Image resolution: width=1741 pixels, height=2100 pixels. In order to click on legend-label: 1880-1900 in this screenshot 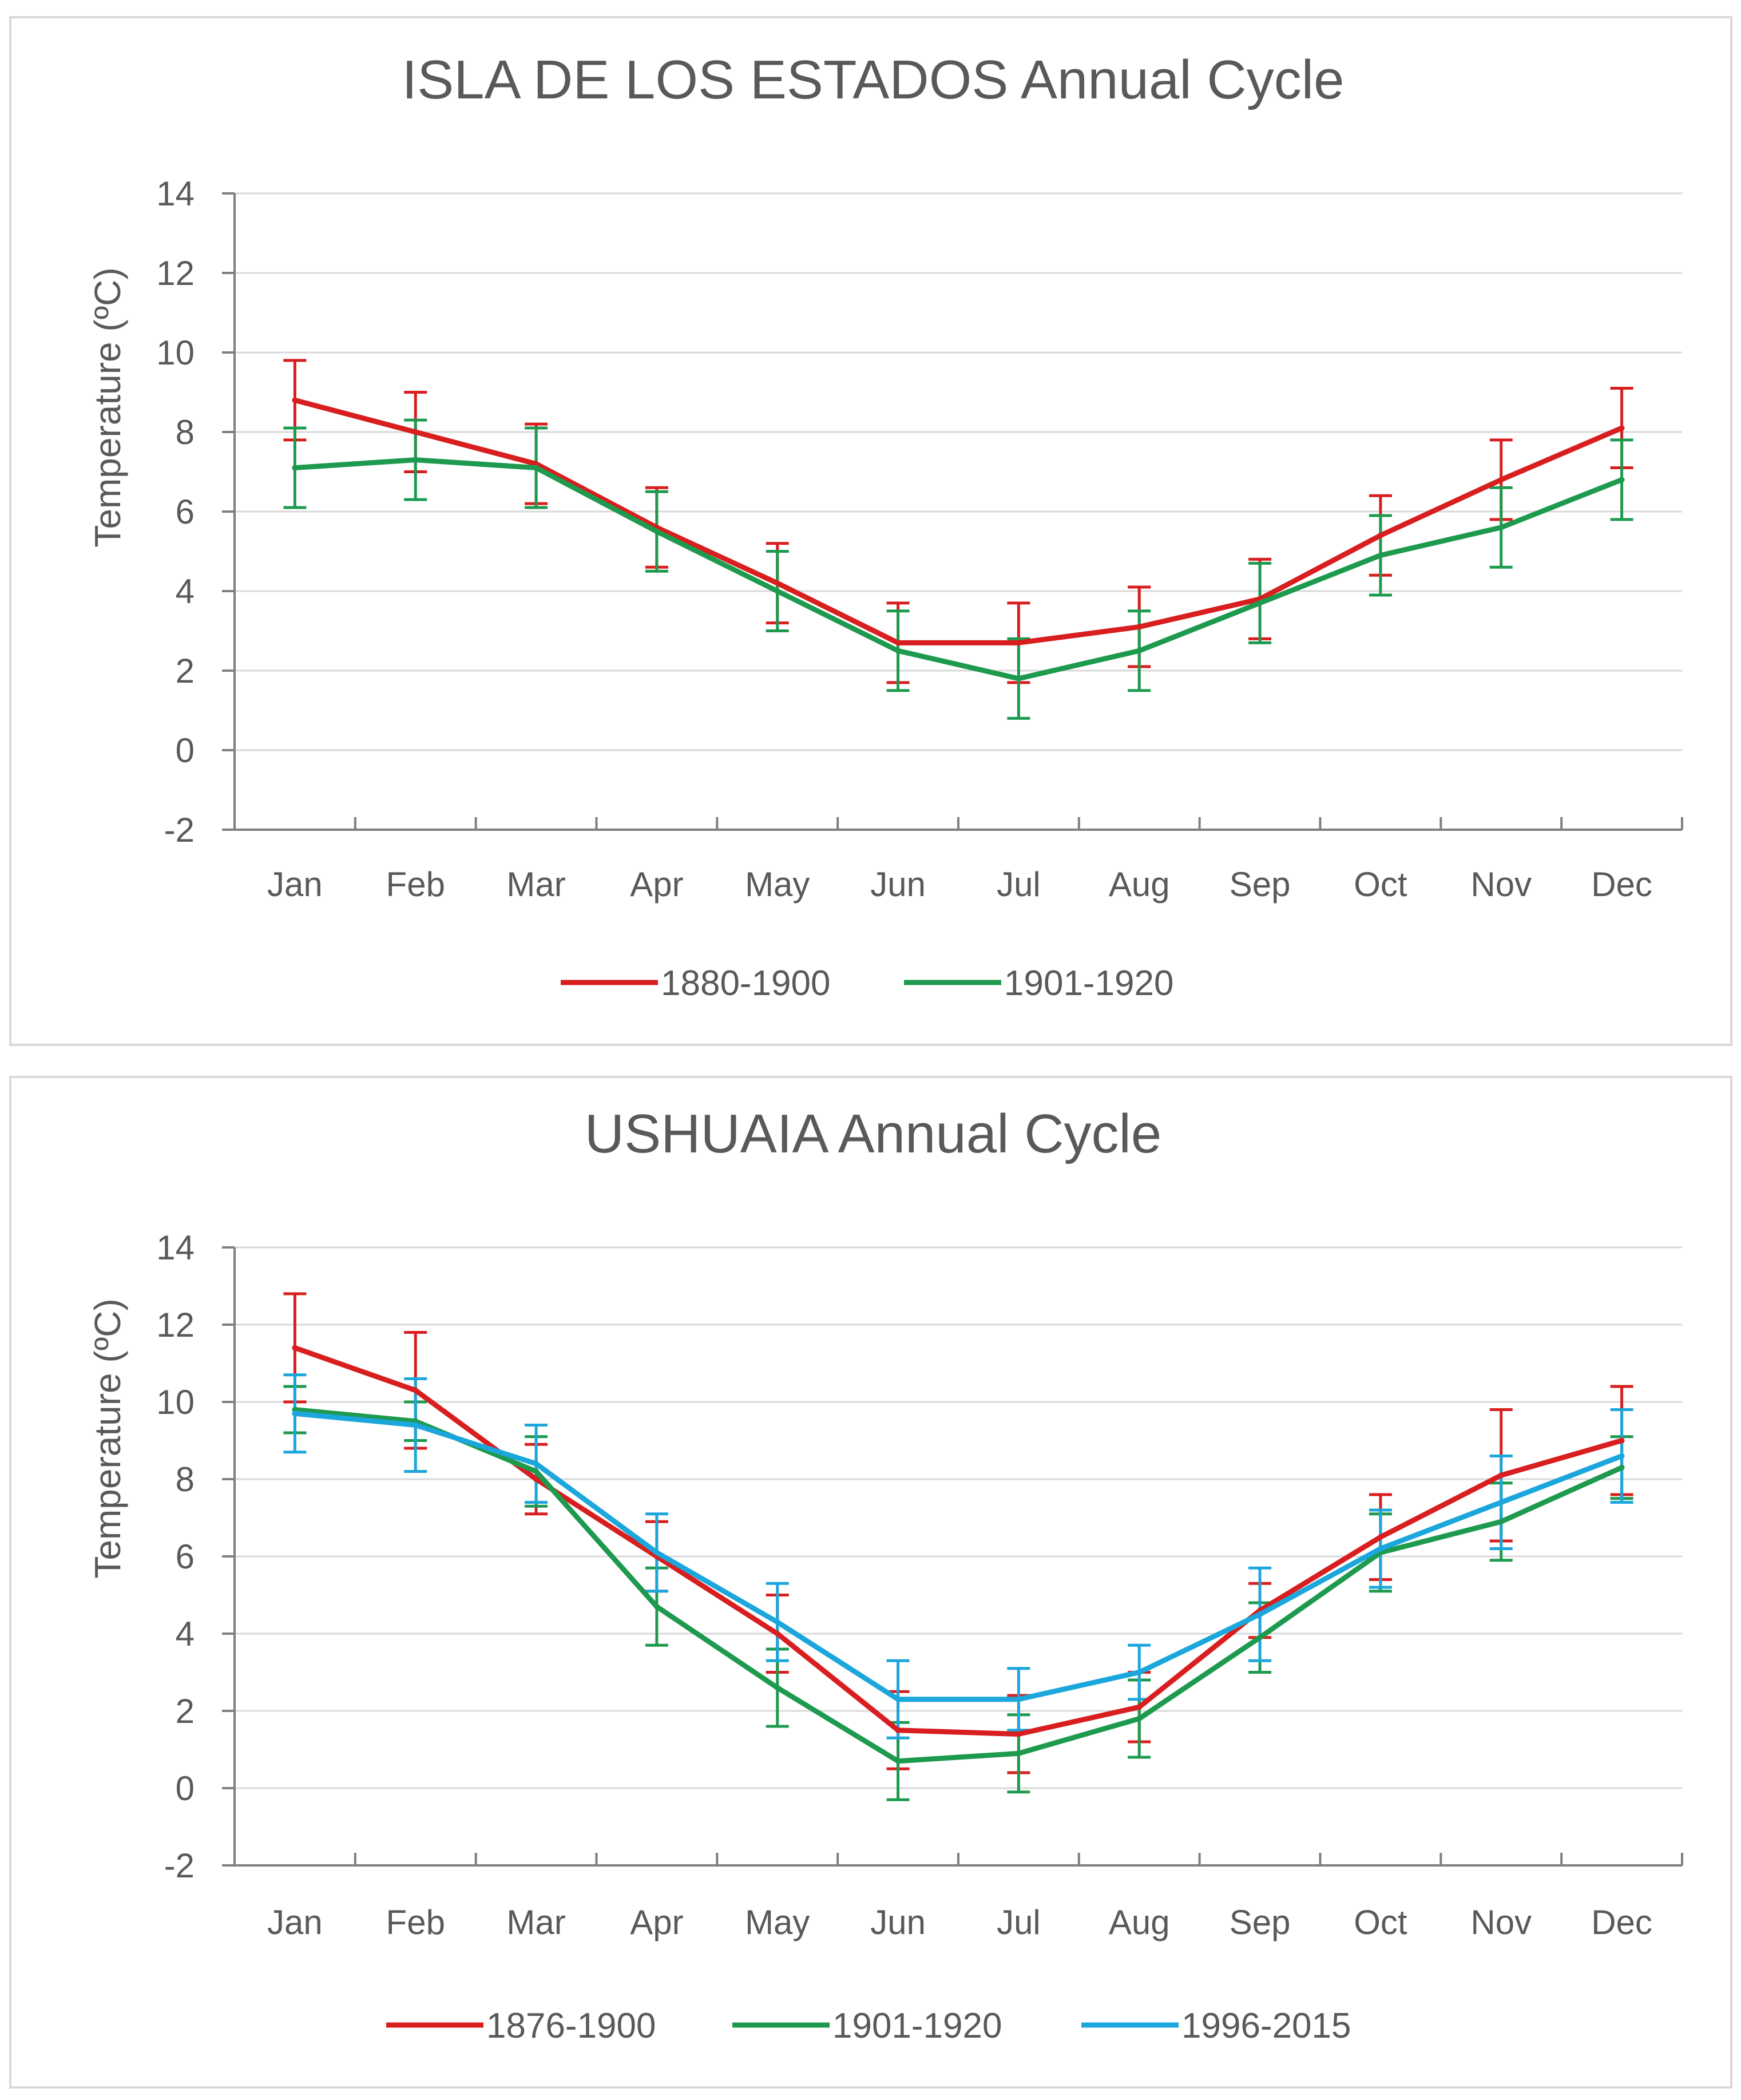, I will do `click(746, 983)`.